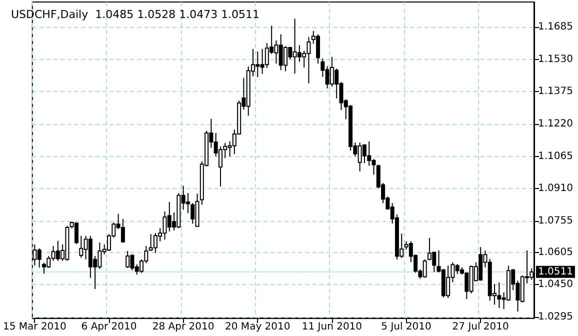  What do you see at coordinates (555, 92) in the screenshot?
I see `y-tick-label: 1.1375` at bounding box center [555, 92].